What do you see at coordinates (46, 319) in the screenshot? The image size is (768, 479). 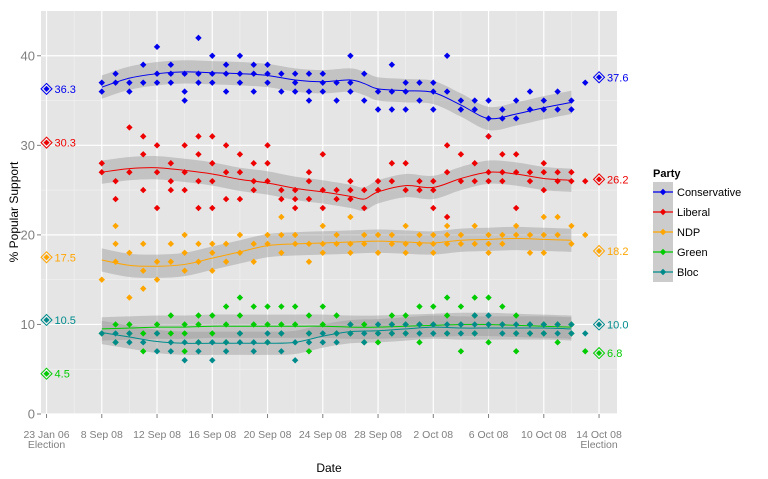 I see `bloc-result-point-2006` at bounding box center [46, 319].